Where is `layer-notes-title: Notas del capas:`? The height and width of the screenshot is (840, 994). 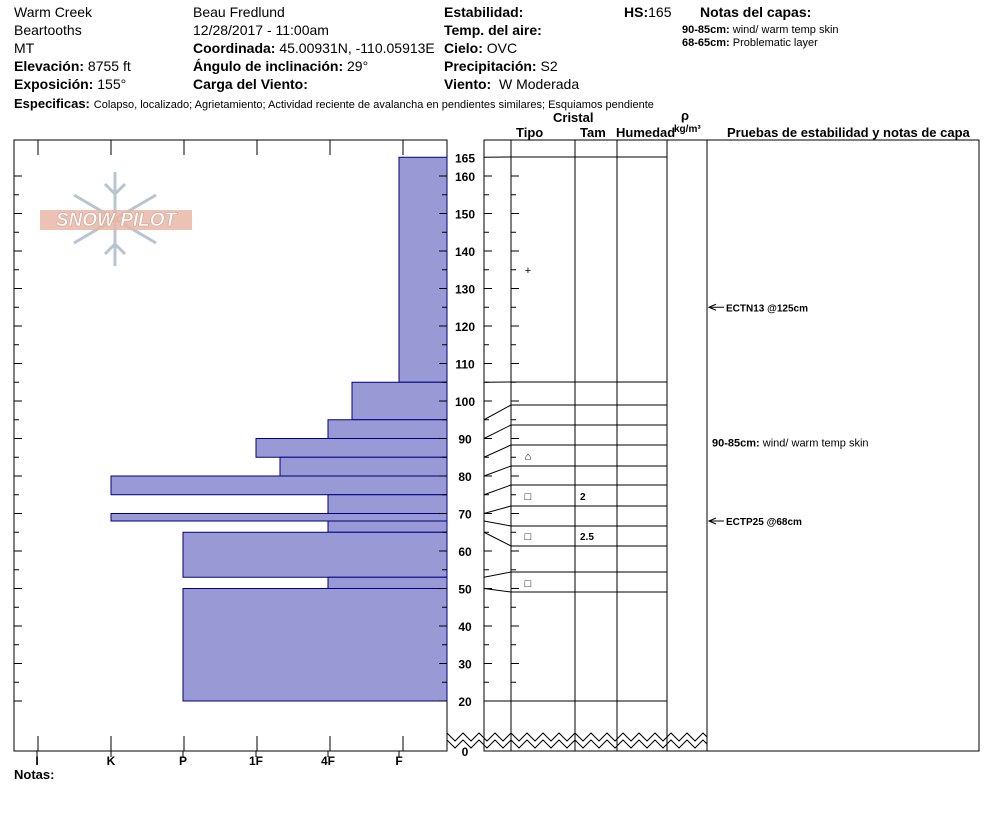 layer-notes-title: Notas del capas: is located at coordinates (756, 12).